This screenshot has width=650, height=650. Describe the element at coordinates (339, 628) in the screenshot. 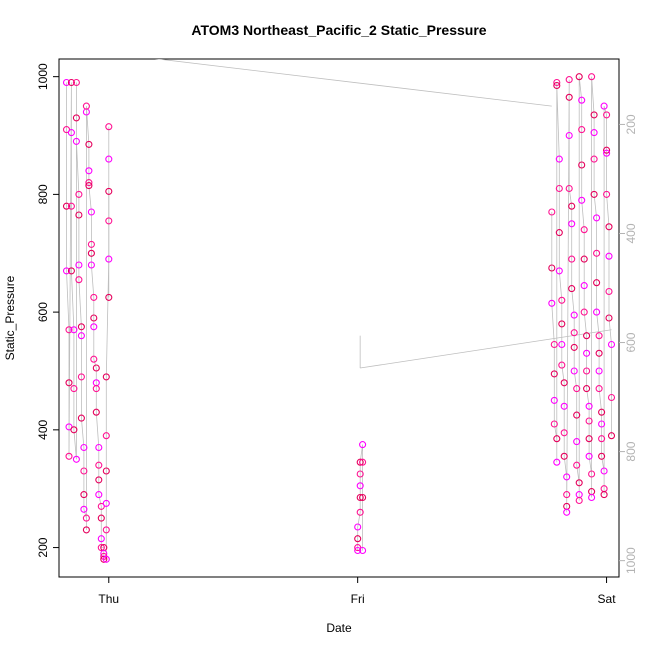

I see `x-axis-label: Date` at that location.